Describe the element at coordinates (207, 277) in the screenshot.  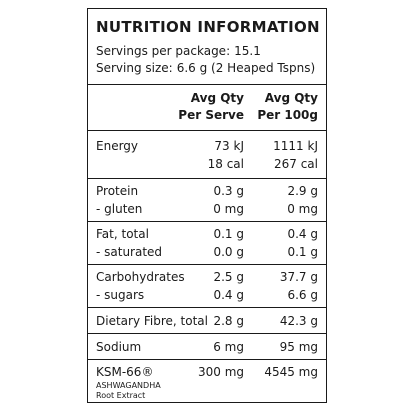
I see `carbohydrates-row: Carbohydrates 2.5 g 37.7 g` at that location.